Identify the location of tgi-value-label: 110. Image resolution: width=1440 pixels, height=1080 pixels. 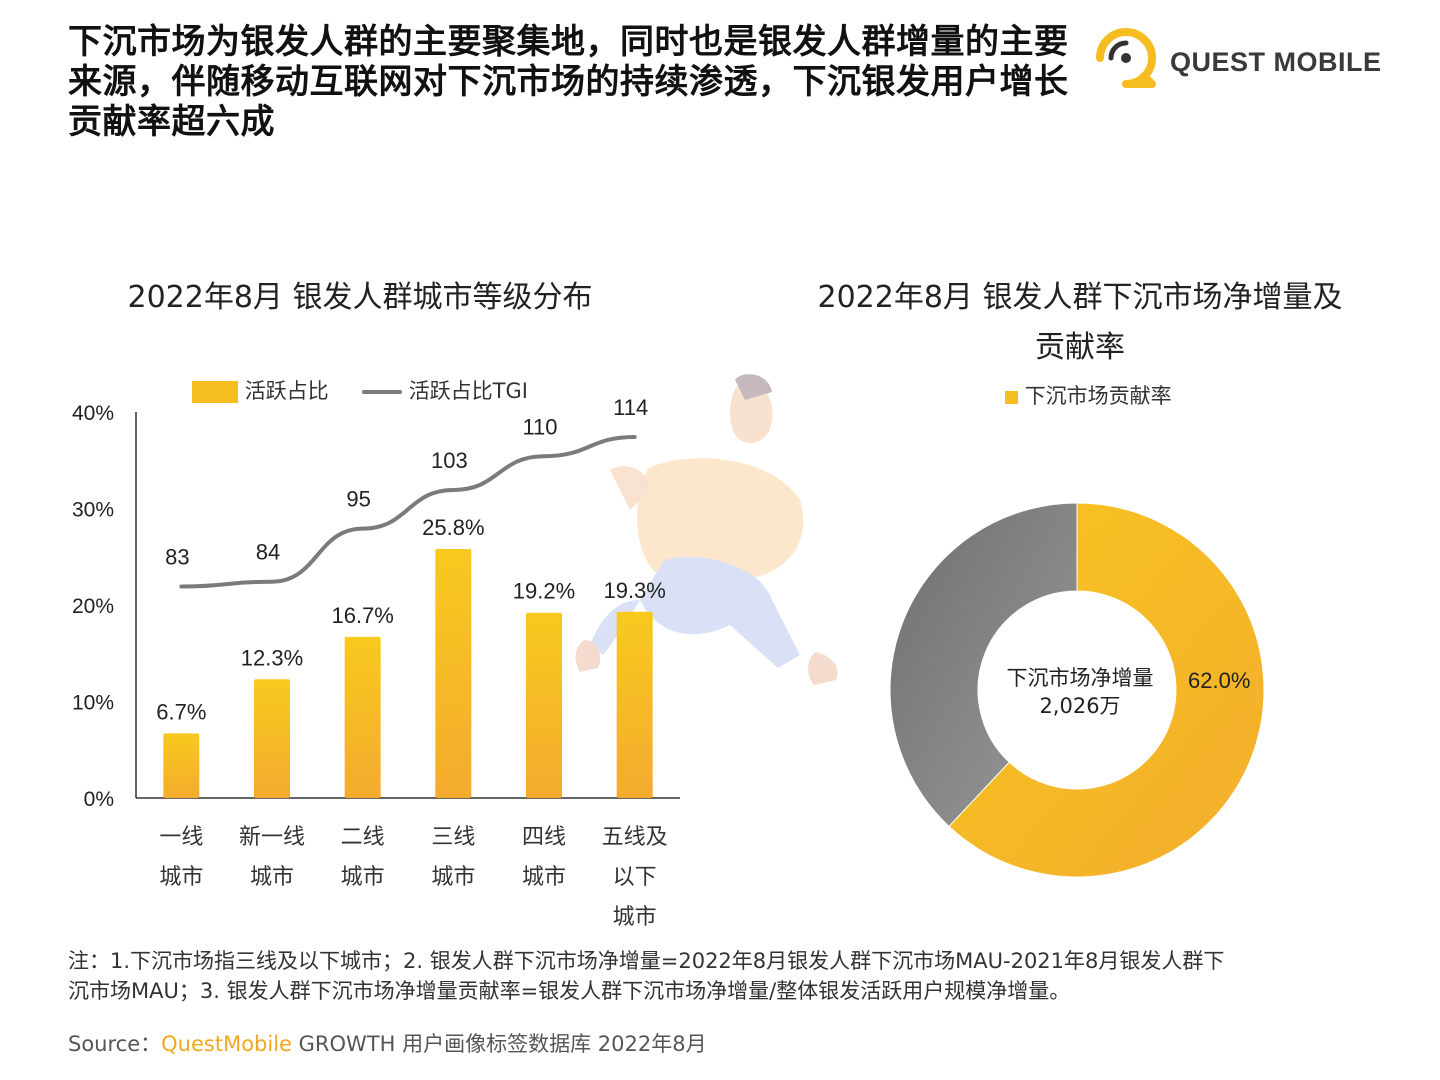
(539, 426).